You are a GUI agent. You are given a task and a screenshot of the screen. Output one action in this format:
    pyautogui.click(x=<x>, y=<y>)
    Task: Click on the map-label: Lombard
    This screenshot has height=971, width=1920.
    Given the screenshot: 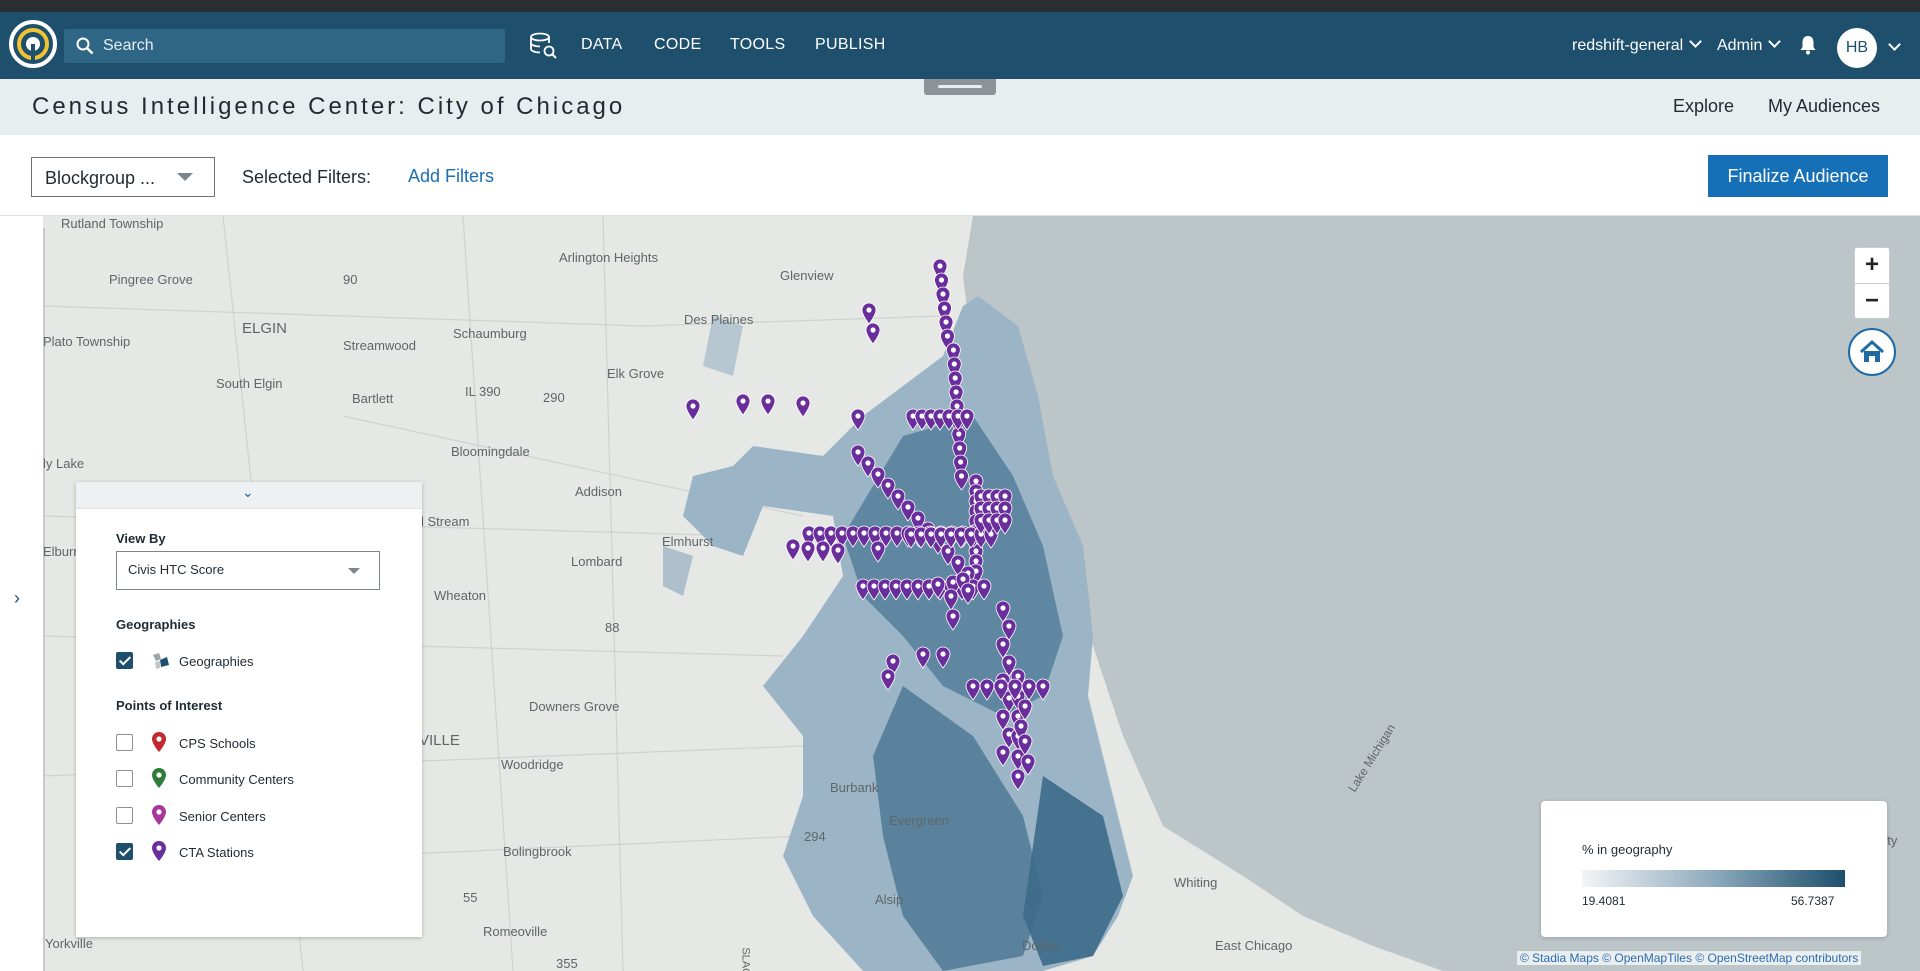 What is the action you would take?
    pyautogui.click(x=597, y=561)
    